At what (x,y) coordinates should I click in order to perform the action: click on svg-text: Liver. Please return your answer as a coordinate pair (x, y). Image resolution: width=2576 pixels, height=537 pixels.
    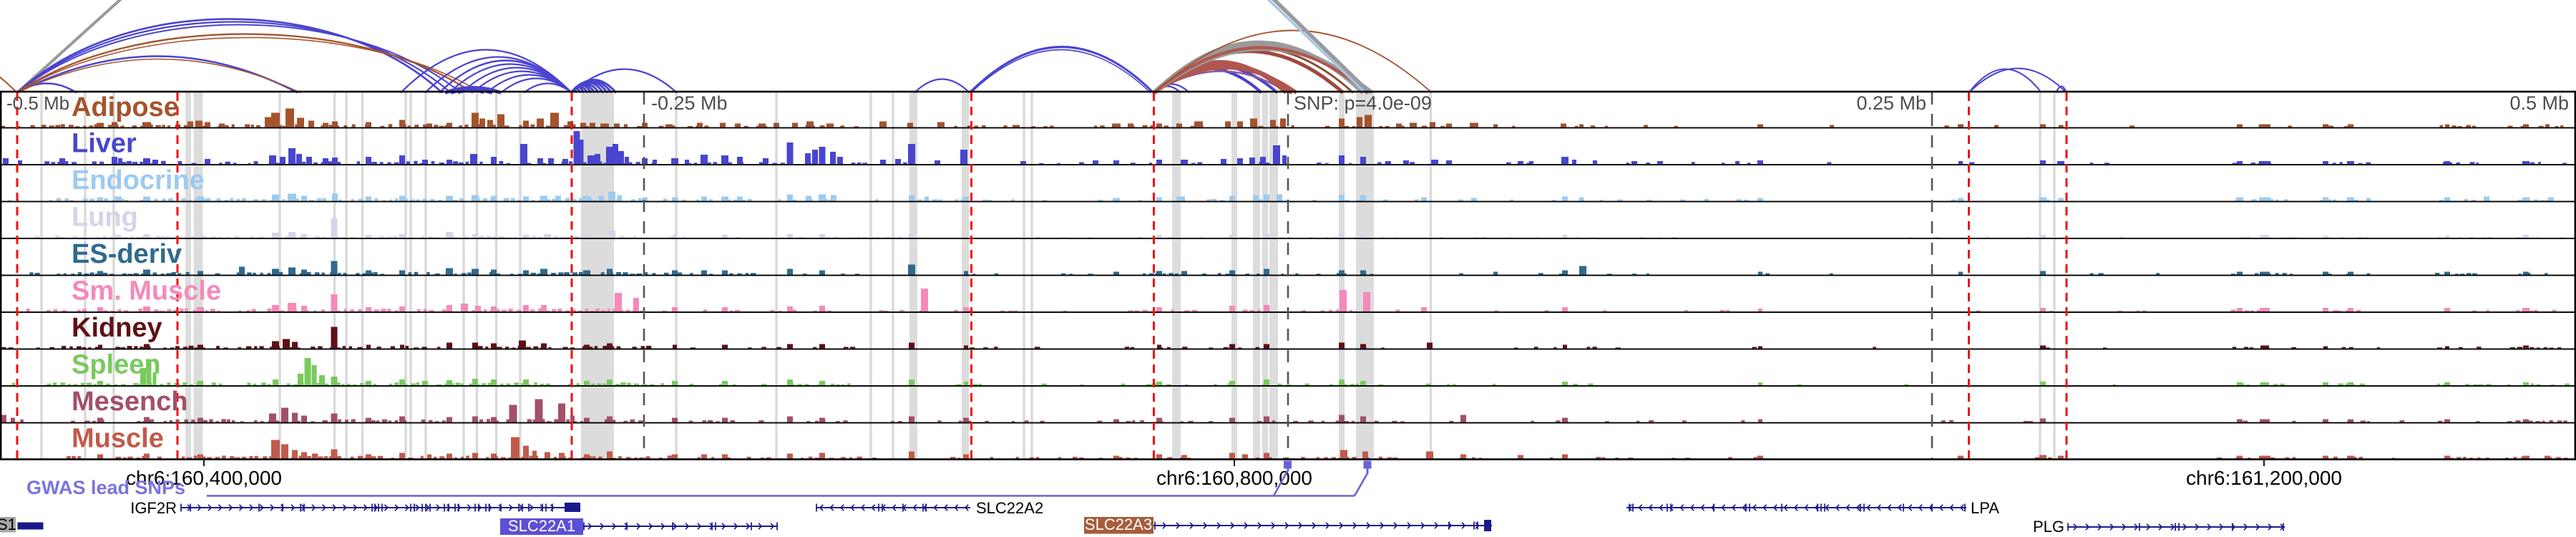
    Looking at the image, I should click on (104, 144).